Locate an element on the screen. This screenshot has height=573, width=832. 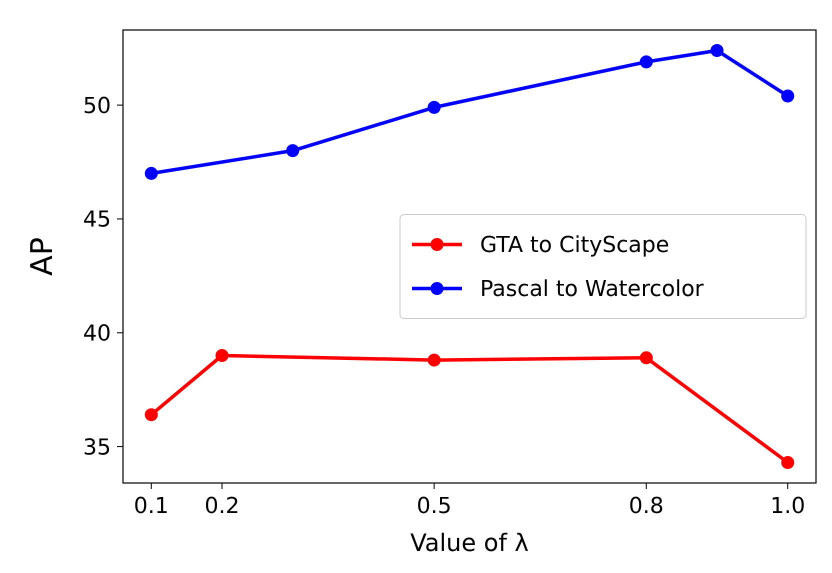
y-axis-title: AP is located at coordinates (42, 256).